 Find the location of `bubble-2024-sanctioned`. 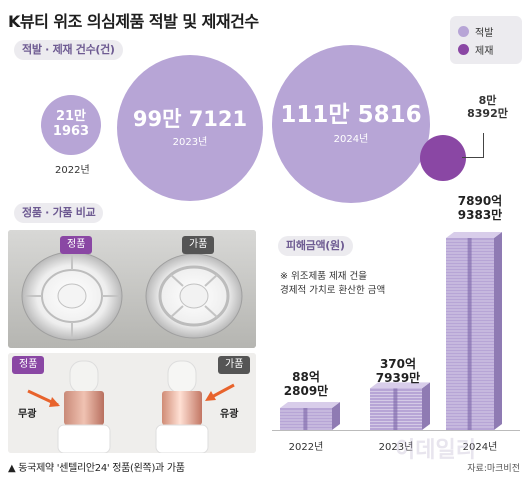

bubble-2024-sanctioned is located at coordinates (443, 158).